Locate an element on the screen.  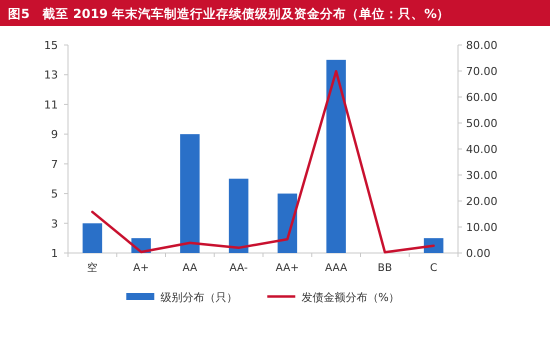
y2-tick-label: 10.00 is located at coordinates (482, 227).